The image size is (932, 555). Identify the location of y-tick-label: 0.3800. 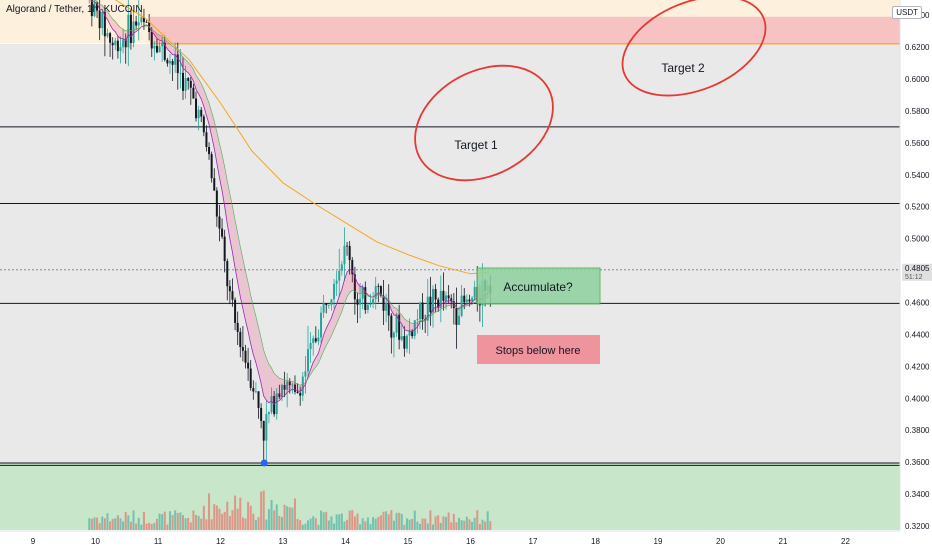
(917, 430).